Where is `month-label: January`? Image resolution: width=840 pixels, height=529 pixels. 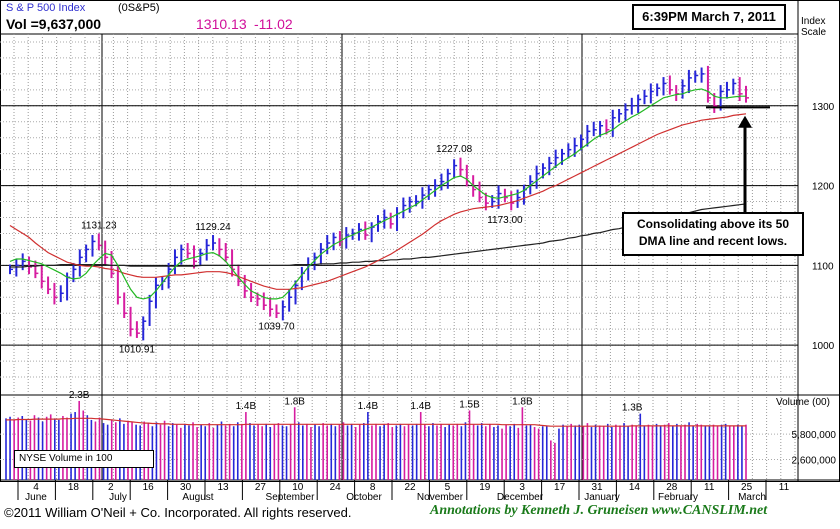
month-label: January is located at coordinates (602, 497).